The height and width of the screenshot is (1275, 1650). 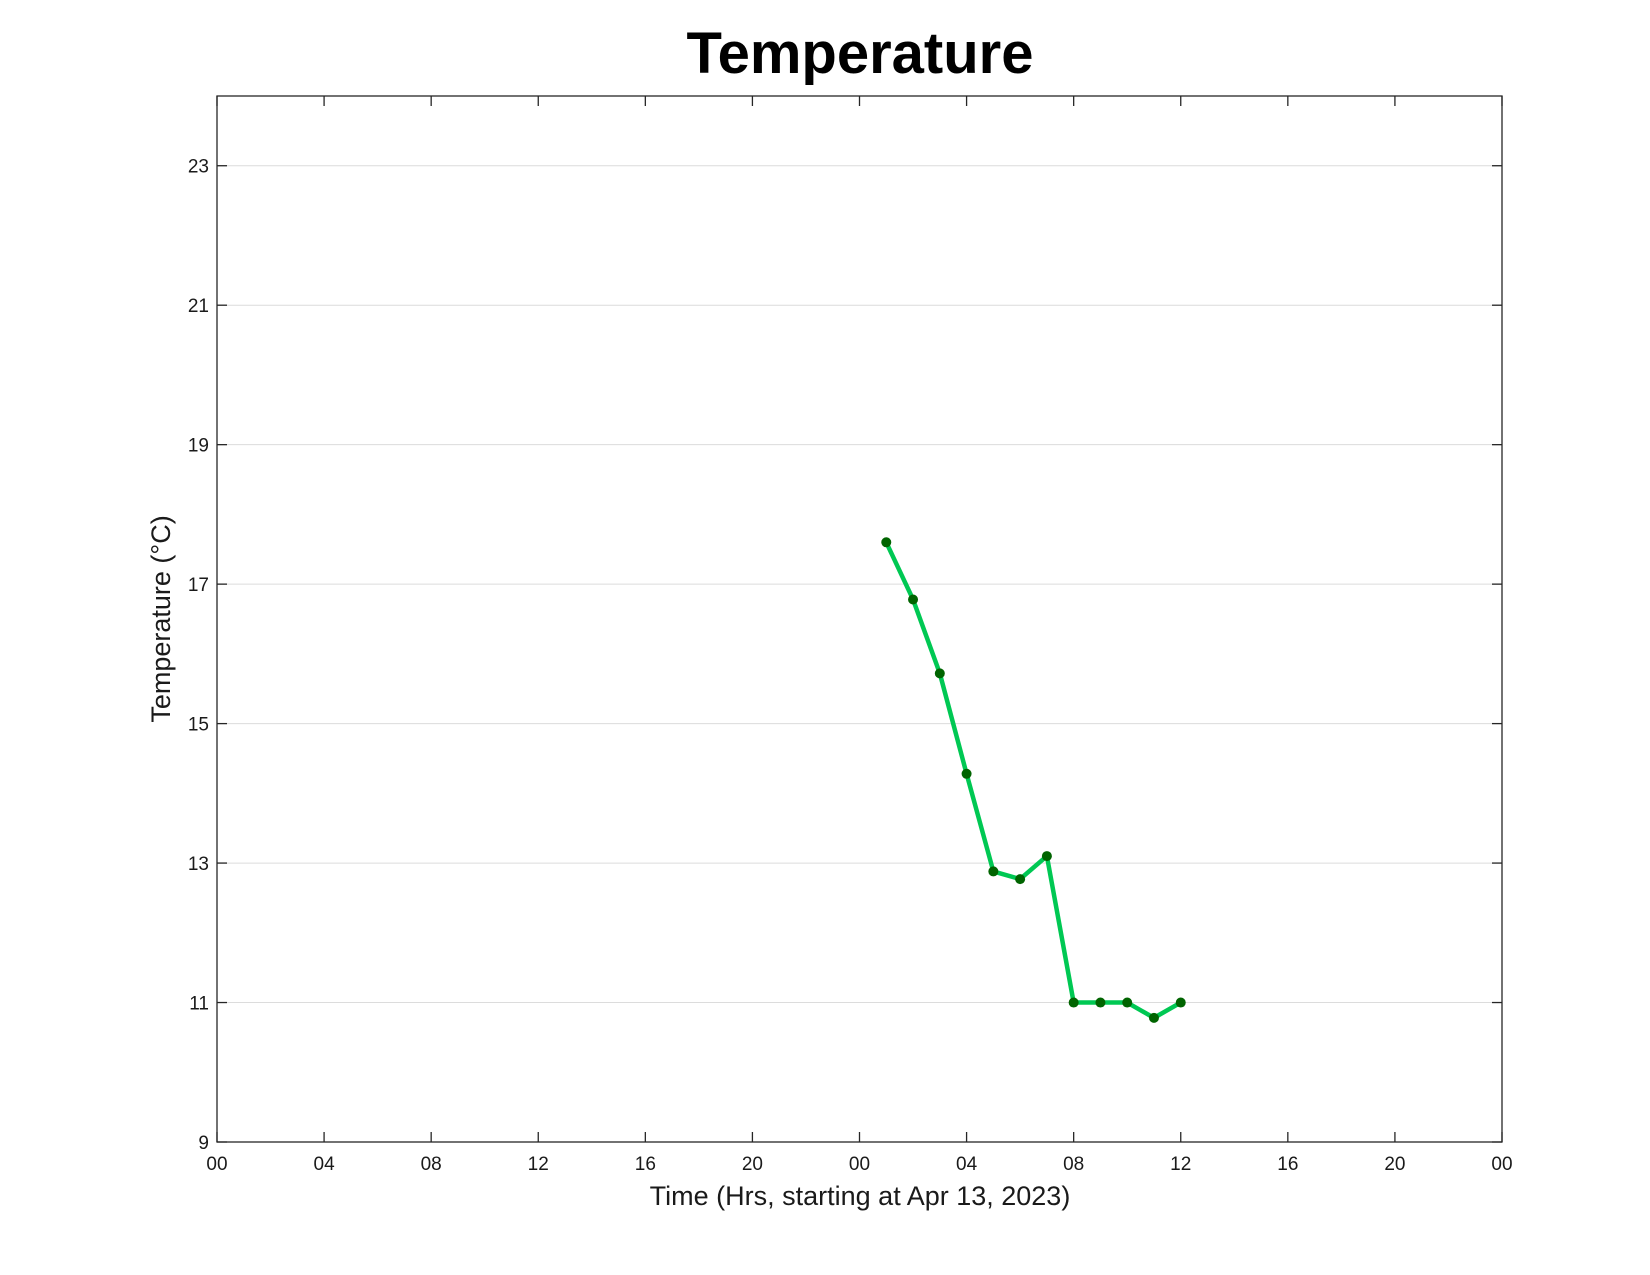 I want to click on y-tick-labels: 9 11 13 15 17 19 21 23, so click(x=198, y=655).